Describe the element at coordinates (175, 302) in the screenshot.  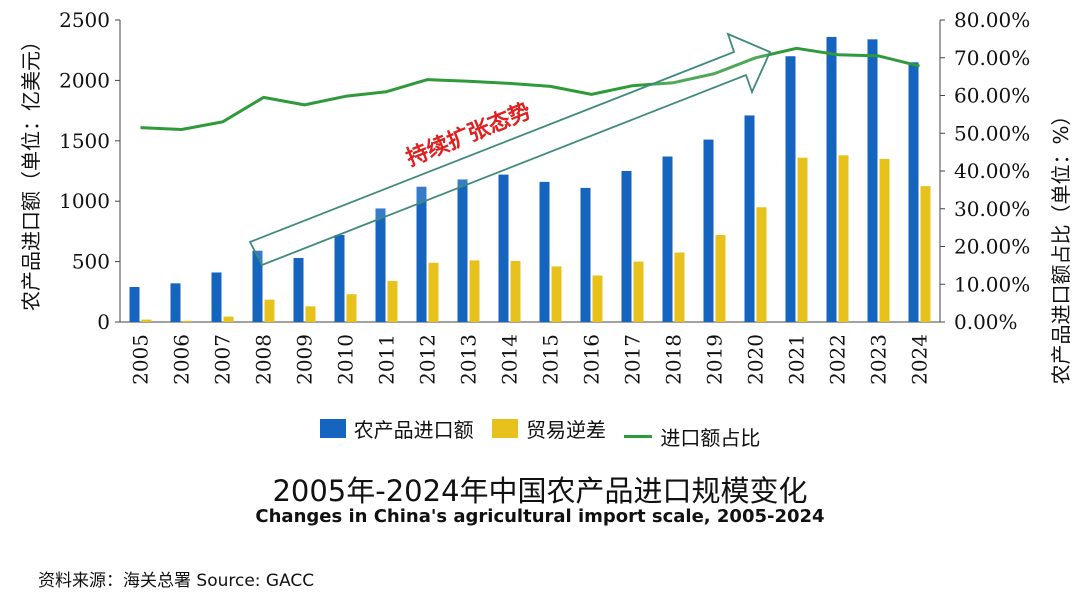
I see `bar-import-2006` at that location.